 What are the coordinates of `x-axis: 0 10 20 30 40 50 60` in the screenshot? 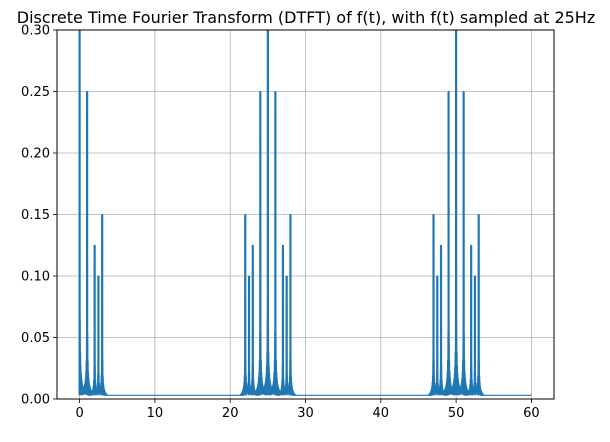 It's located at (307, 410).